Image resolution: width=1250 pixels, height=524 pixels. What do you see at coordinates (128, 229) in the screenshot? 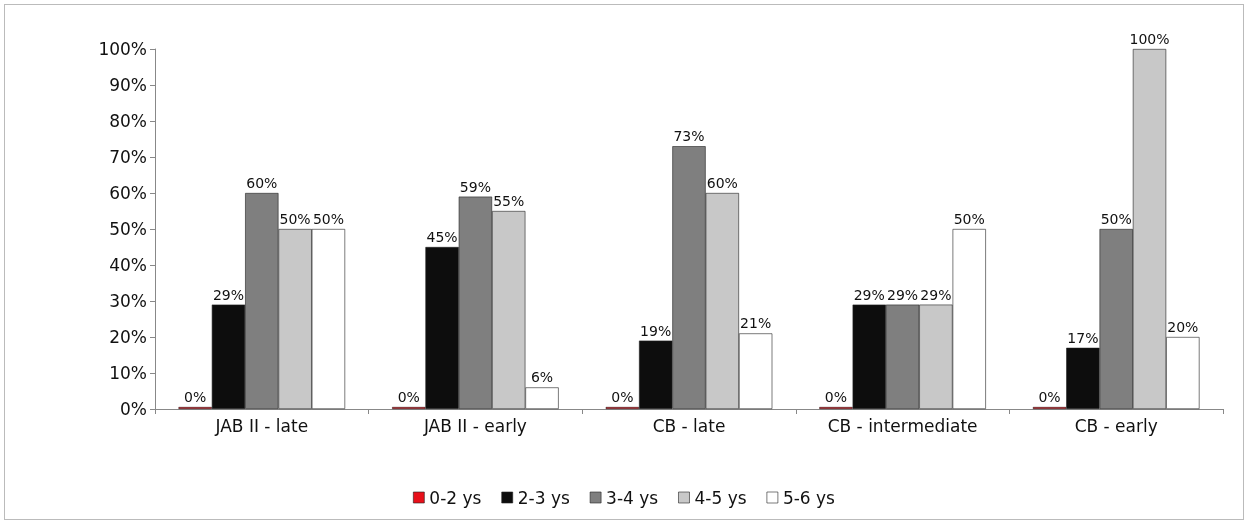
I see `y-tick-label: 50%` at bounding box center [128, 229].